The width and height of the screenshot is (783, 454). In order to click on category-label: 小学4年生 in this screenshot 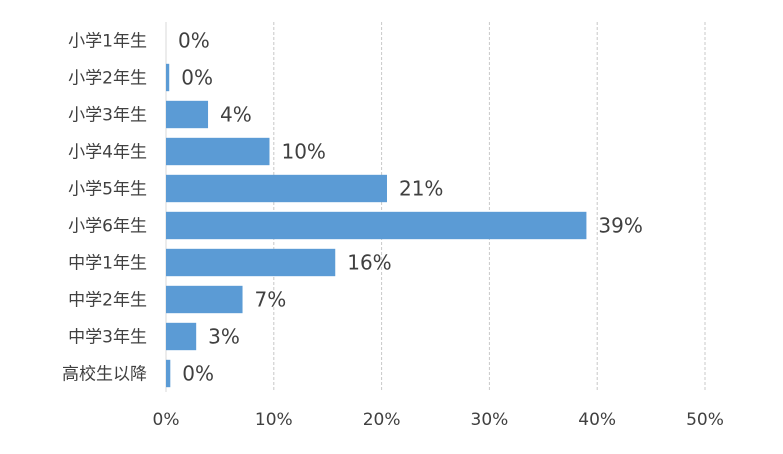, I will do `click(107, 153)`.